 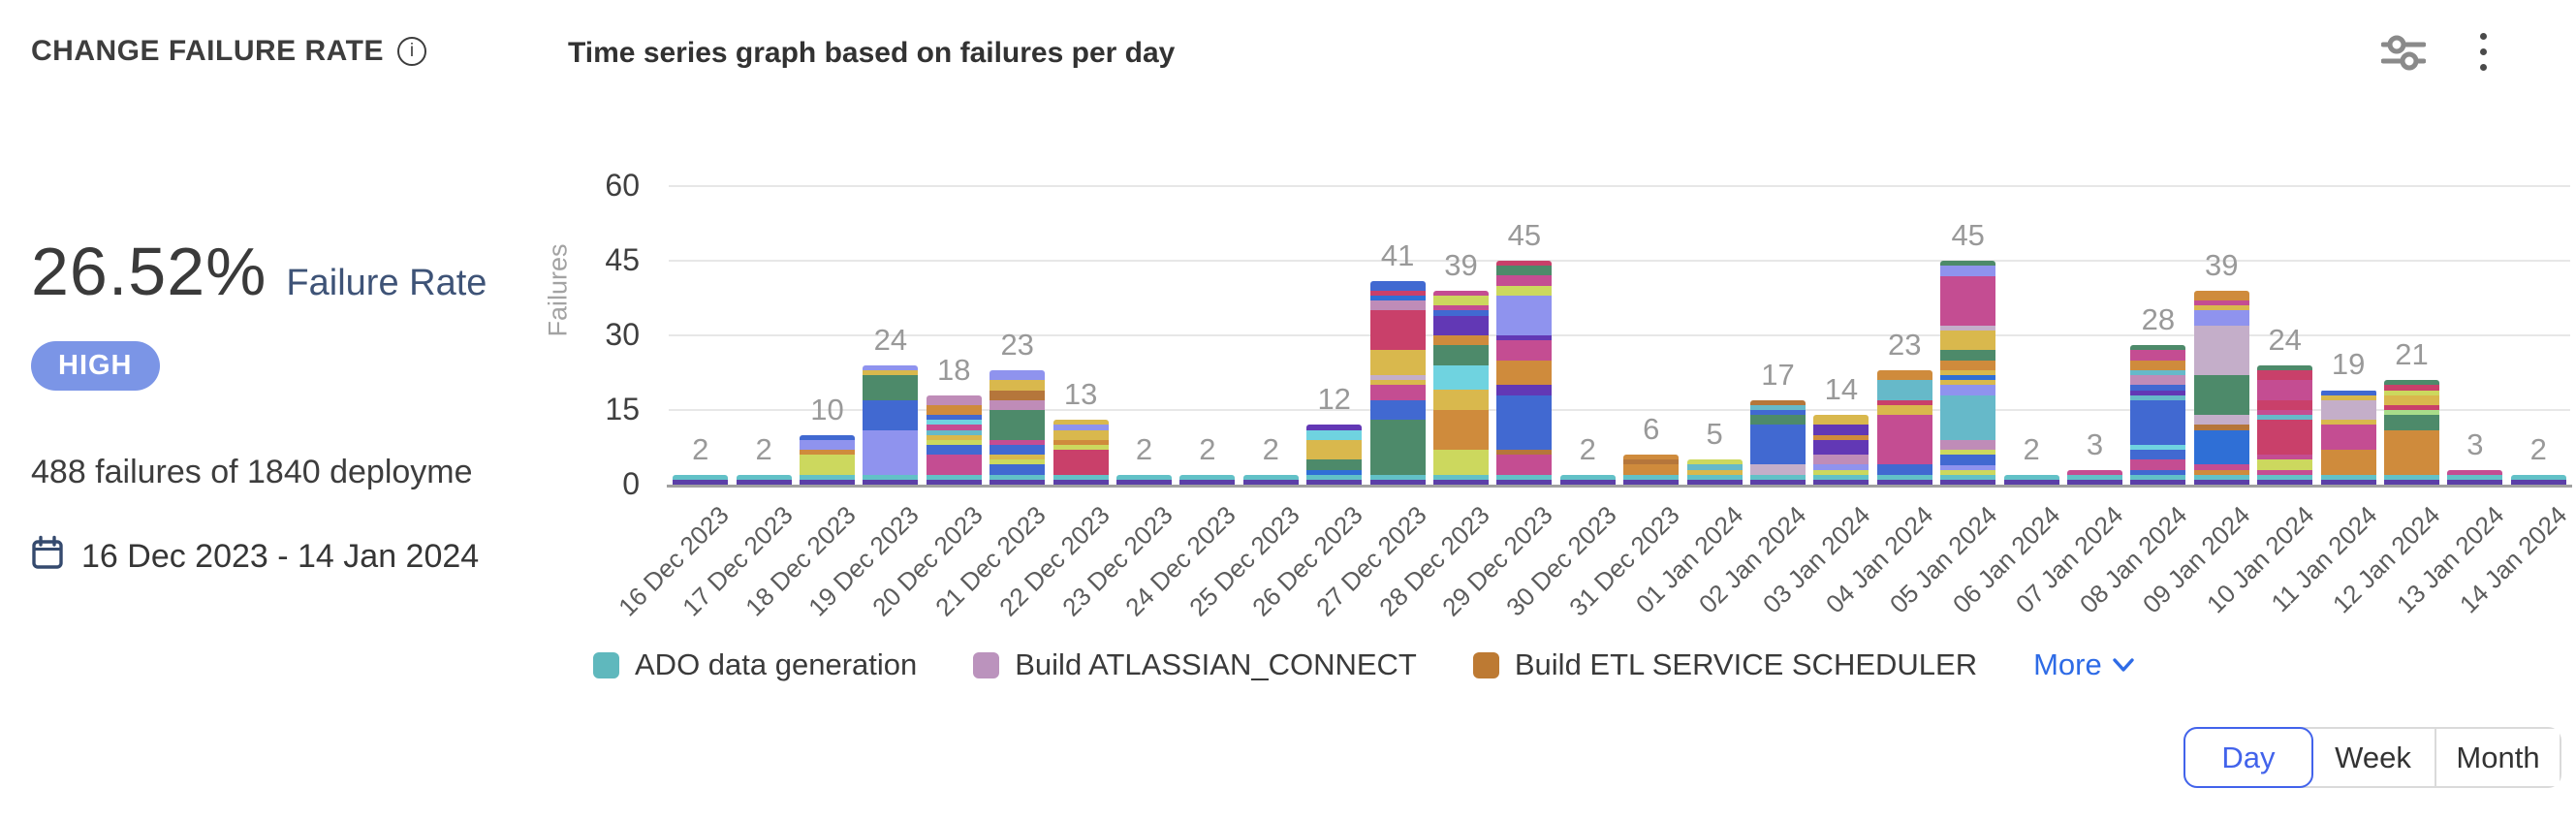 What do you see at coordinates (2248, 757) in the screenshot?
I see `tab-day: Day` at bounding box center [2248, 757].